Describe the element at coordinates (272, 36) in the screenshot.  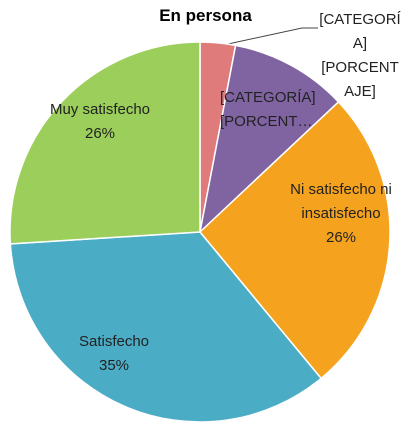
I see `leader-line` at that location.